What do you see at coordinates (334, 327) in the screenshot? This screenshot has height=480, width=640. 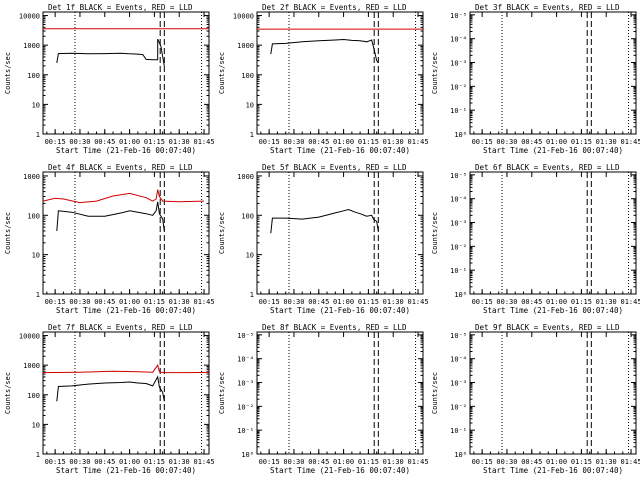 I see `panel-title: Det 8f BLACK = Events, RED = LLD` at bounding box center [334, 327].